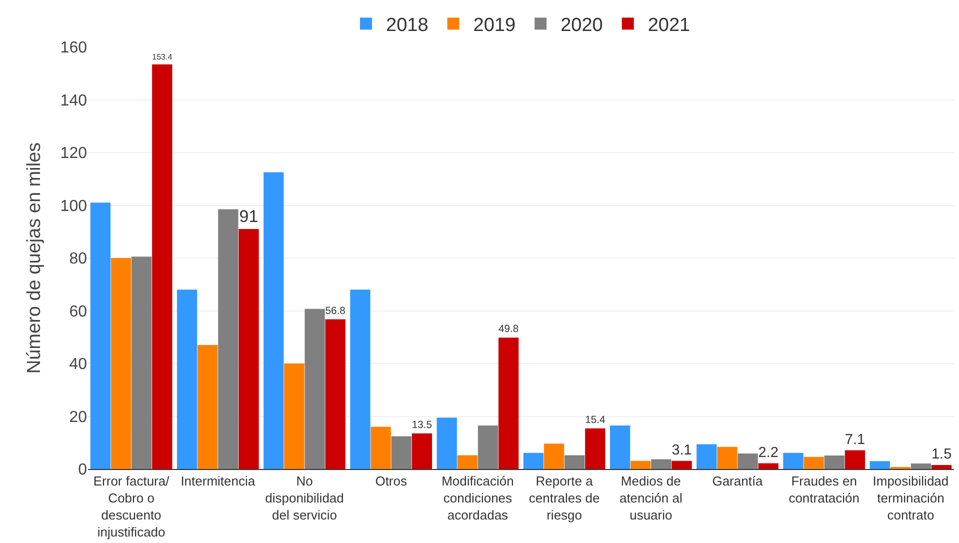  I want to click on legend-label: 2018, so click(407, 25).